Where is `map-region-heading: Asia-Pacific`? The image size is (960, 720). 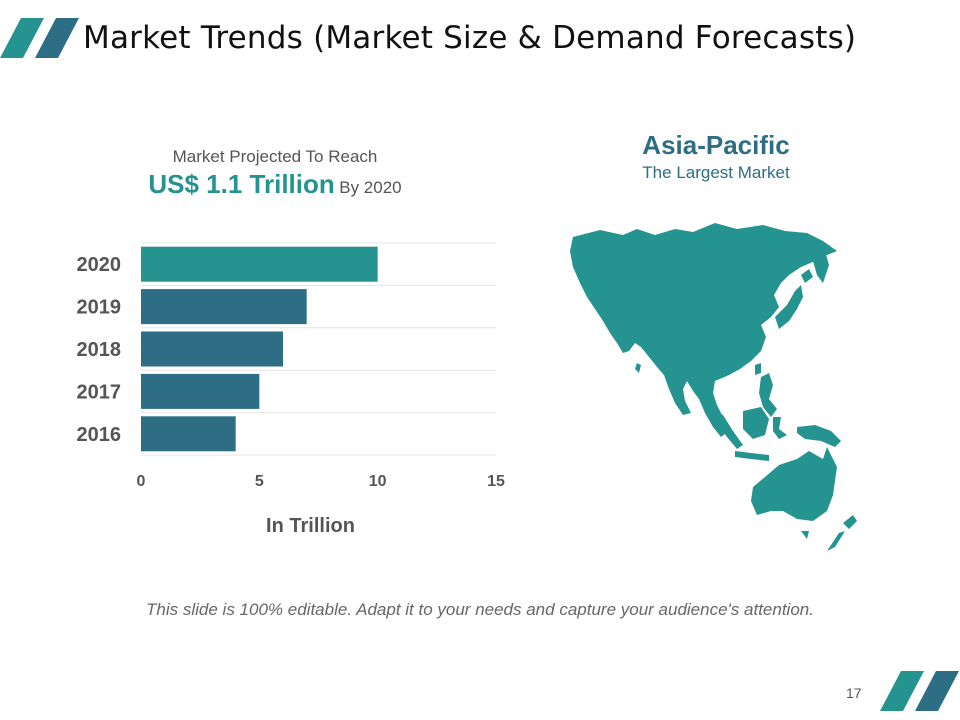 map-region-heading: Asia-Pacific is located at coordinates (716, 145).